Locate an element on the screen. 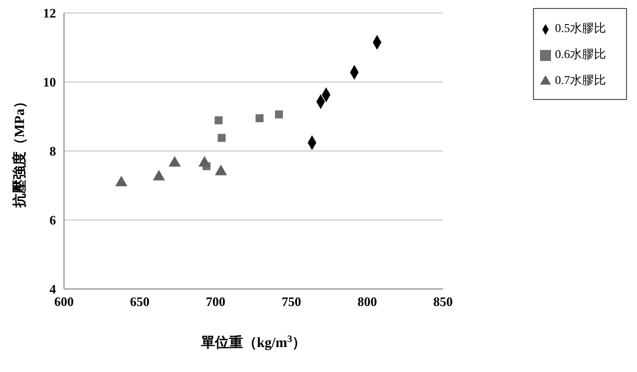  legend-label: 0.7水膠比 is located at coordinates (580, 80).